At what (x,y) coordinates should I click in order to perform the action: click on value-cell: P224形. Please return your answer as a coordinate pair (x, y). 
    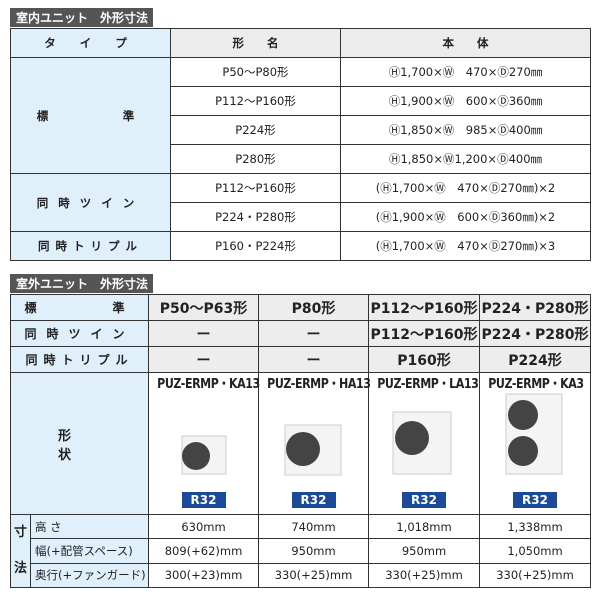
    Looking at the image, I should click on (535, 359).